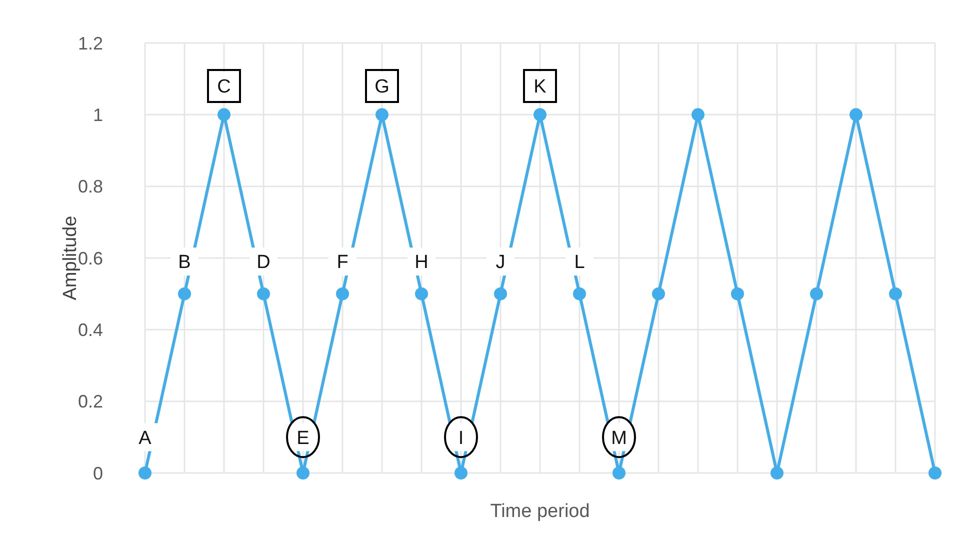 The height and width of the screenshot is (551, 959). I want to click on y-tick-label: 0, so click(97, 473).